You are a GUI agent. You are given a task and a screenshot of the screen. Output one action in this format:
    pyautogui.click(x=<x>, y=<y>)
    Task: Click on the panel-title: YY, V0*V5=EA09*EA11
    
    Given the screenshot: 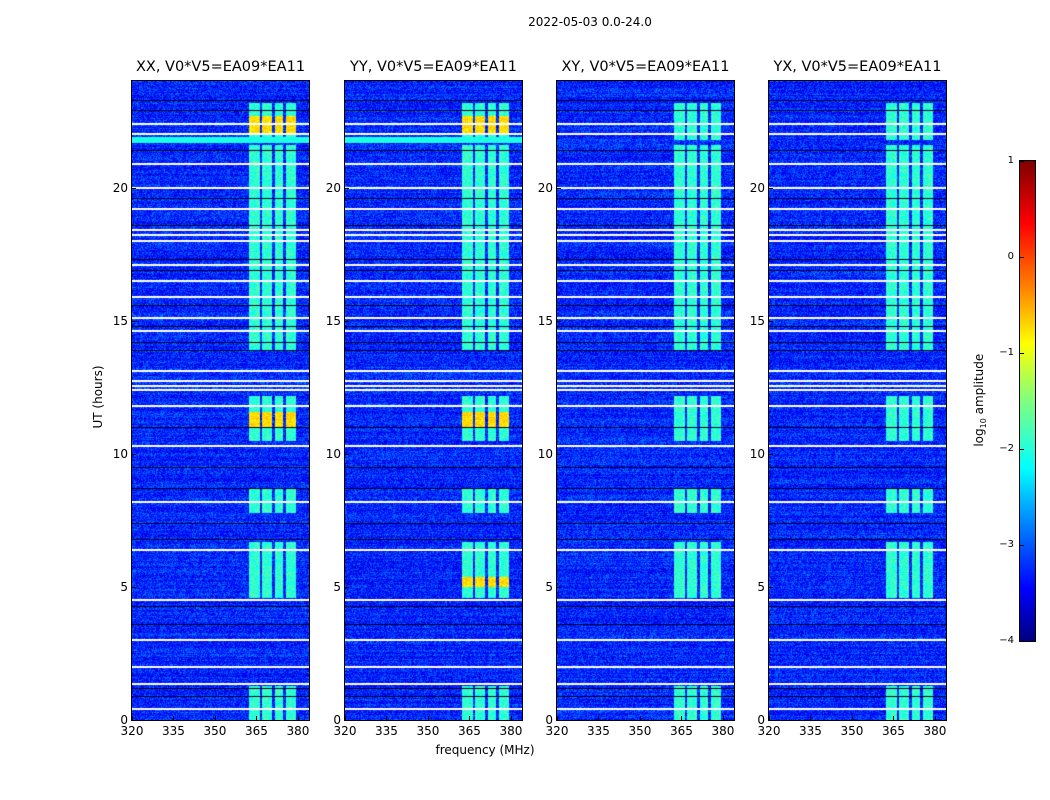 What is the action you would take?
    pyautogui.click(x=433, y=67)
    